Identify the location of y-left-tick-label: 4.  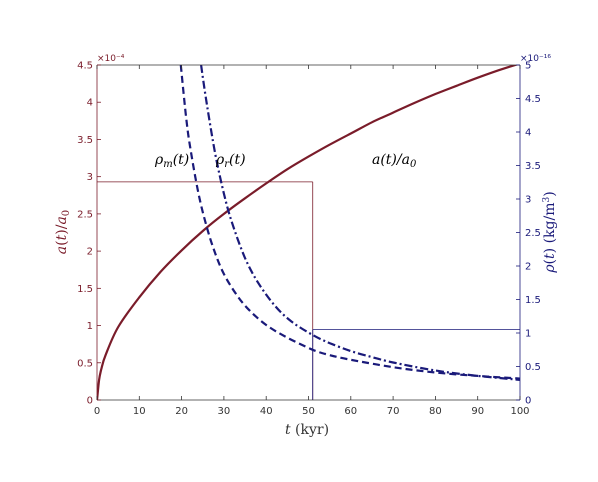
(90, 103).